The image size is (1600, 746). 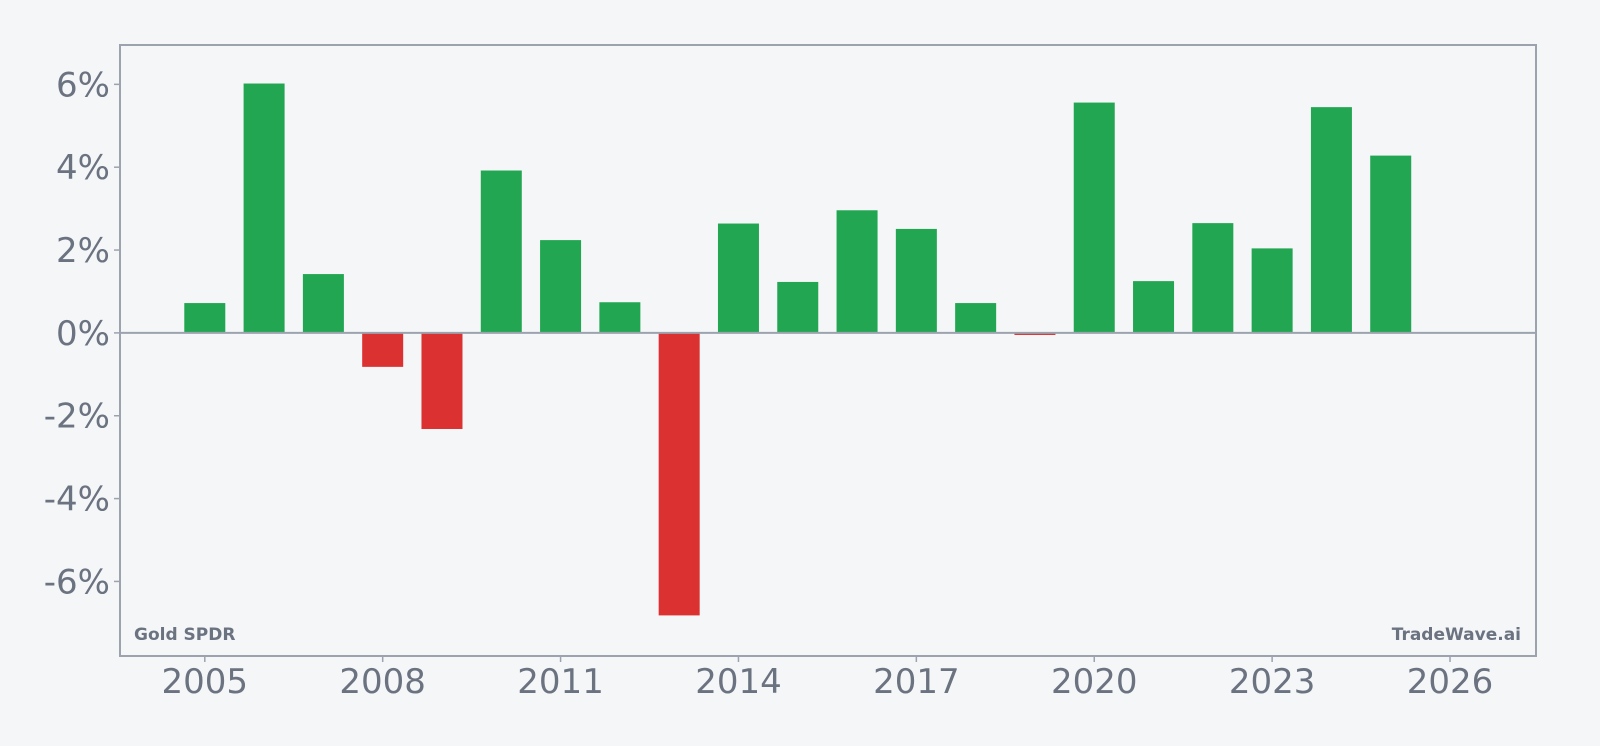 I want to click on bar-2015, so click(x=798, y=307).